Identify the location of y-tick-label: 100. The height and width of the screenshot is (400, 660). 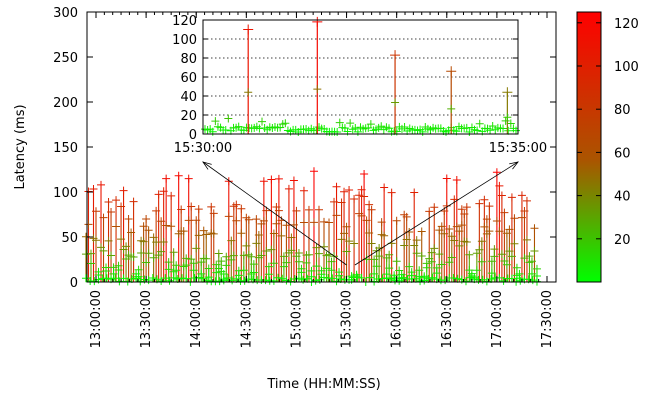
(65, 193).